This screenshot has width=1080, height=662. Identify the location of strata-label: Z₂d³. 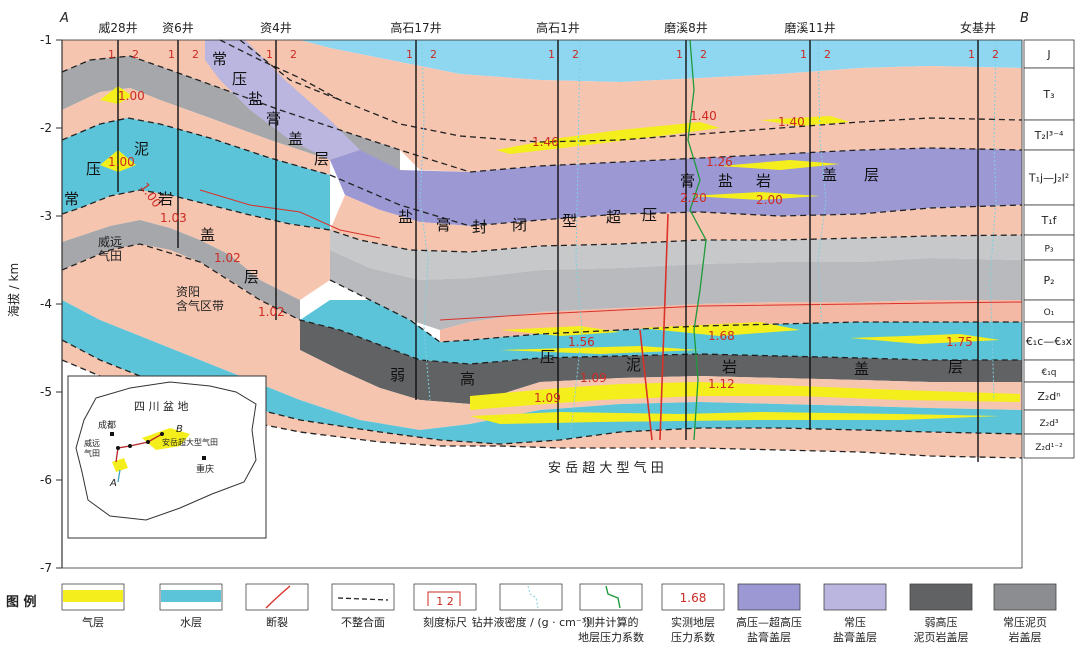
(1048, 424).